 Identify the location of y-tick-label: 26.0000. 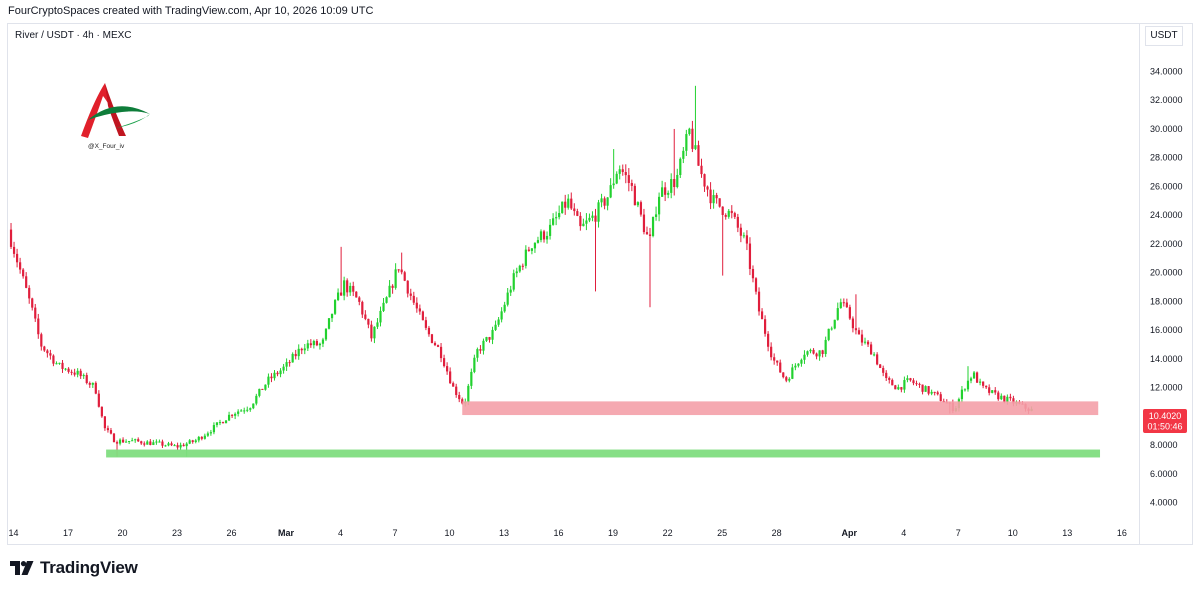
(1166, 186).